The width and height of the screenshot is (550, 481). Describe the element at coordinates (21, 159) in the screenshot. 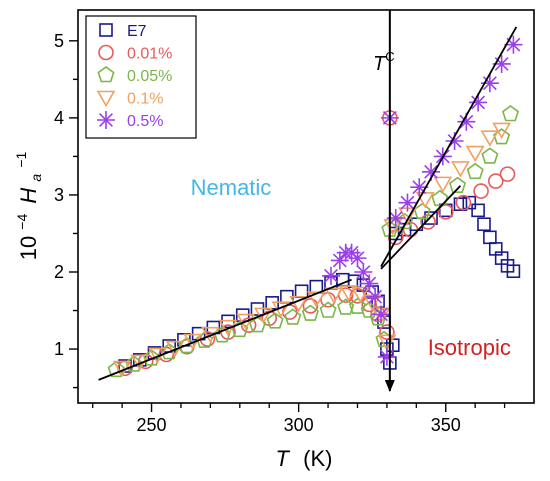

I see `y-axis-label-sup: −1` at that location.